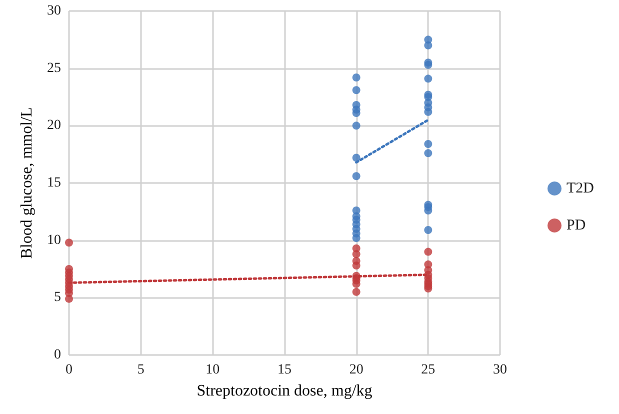 The image size is (619, 414). I want to click on x-tick-label: 10, so click(213, 370).